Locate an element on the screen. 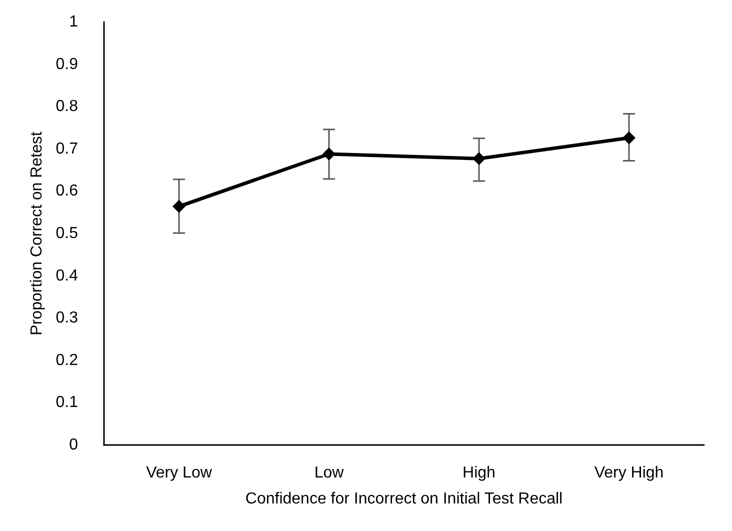 The image size is (732, 531). y-tick-label: 0.1 is located at coordinates (67, 403).